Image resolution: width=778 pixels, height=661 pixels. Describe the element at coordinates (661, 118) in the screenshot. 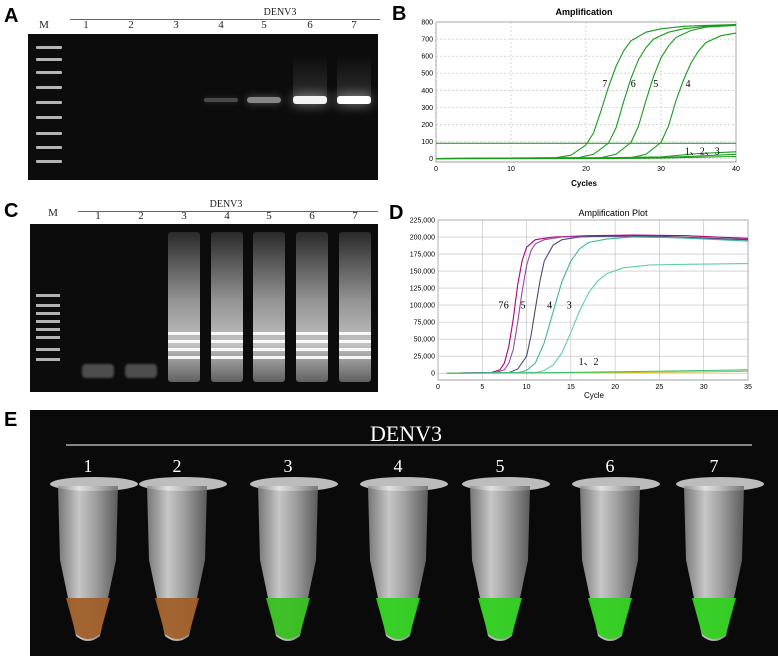

I see `chart-b-annotations: 7 6 5 4 1、2、3` at that location.